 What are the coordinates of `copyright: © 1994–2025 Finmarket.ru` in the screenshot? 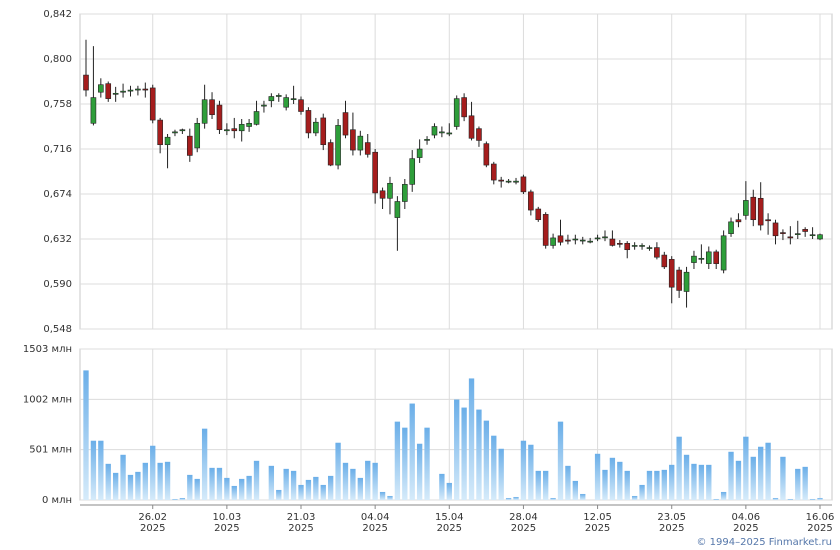 It's located at (764, 542).